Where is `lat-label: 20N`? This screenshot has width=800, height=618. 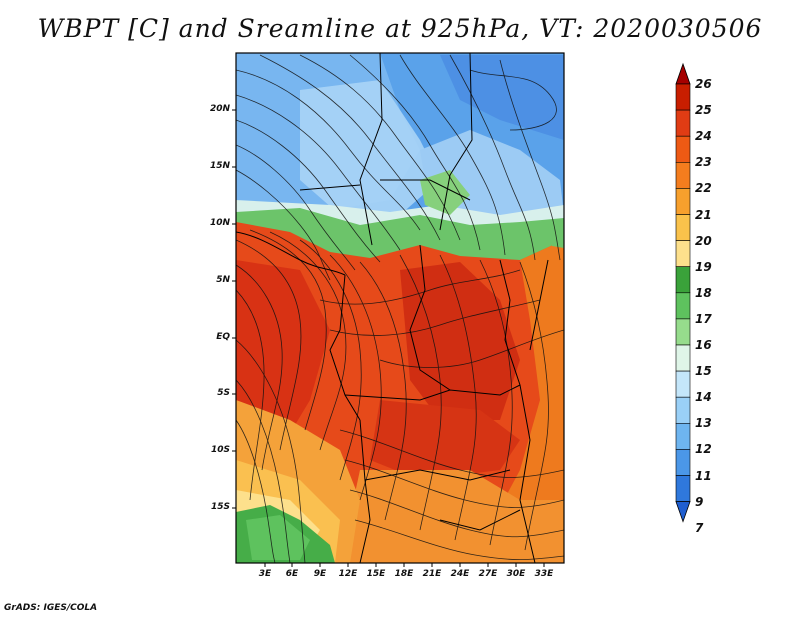
lat-label: 20N is located at coordinates (219, 109).